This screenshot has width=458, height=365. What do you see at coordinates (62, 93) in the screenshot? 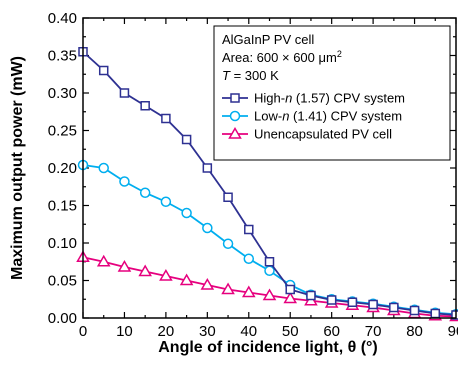
I see `y-tick-label: 0.30` at bounding box center [62, 93].